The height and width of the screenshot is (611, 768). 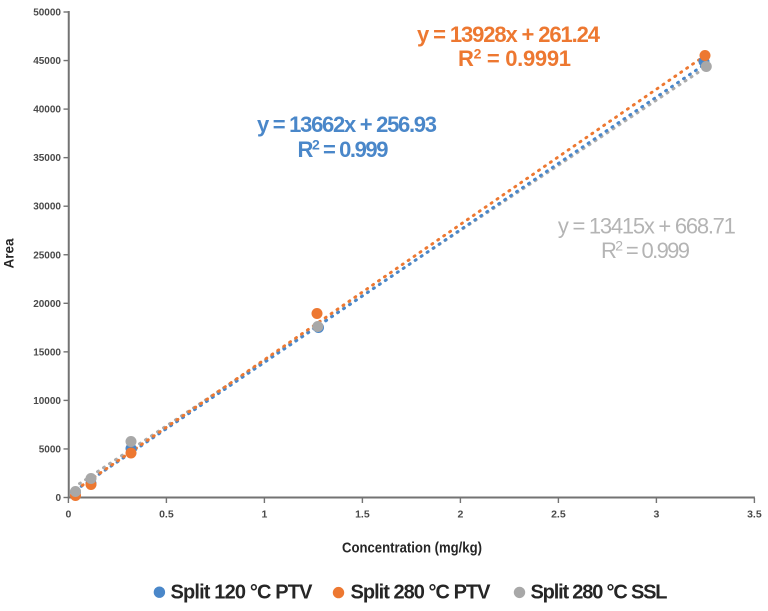 I want to click on svg-text: Split 280 °C SSL, so click(x=599, y=593).